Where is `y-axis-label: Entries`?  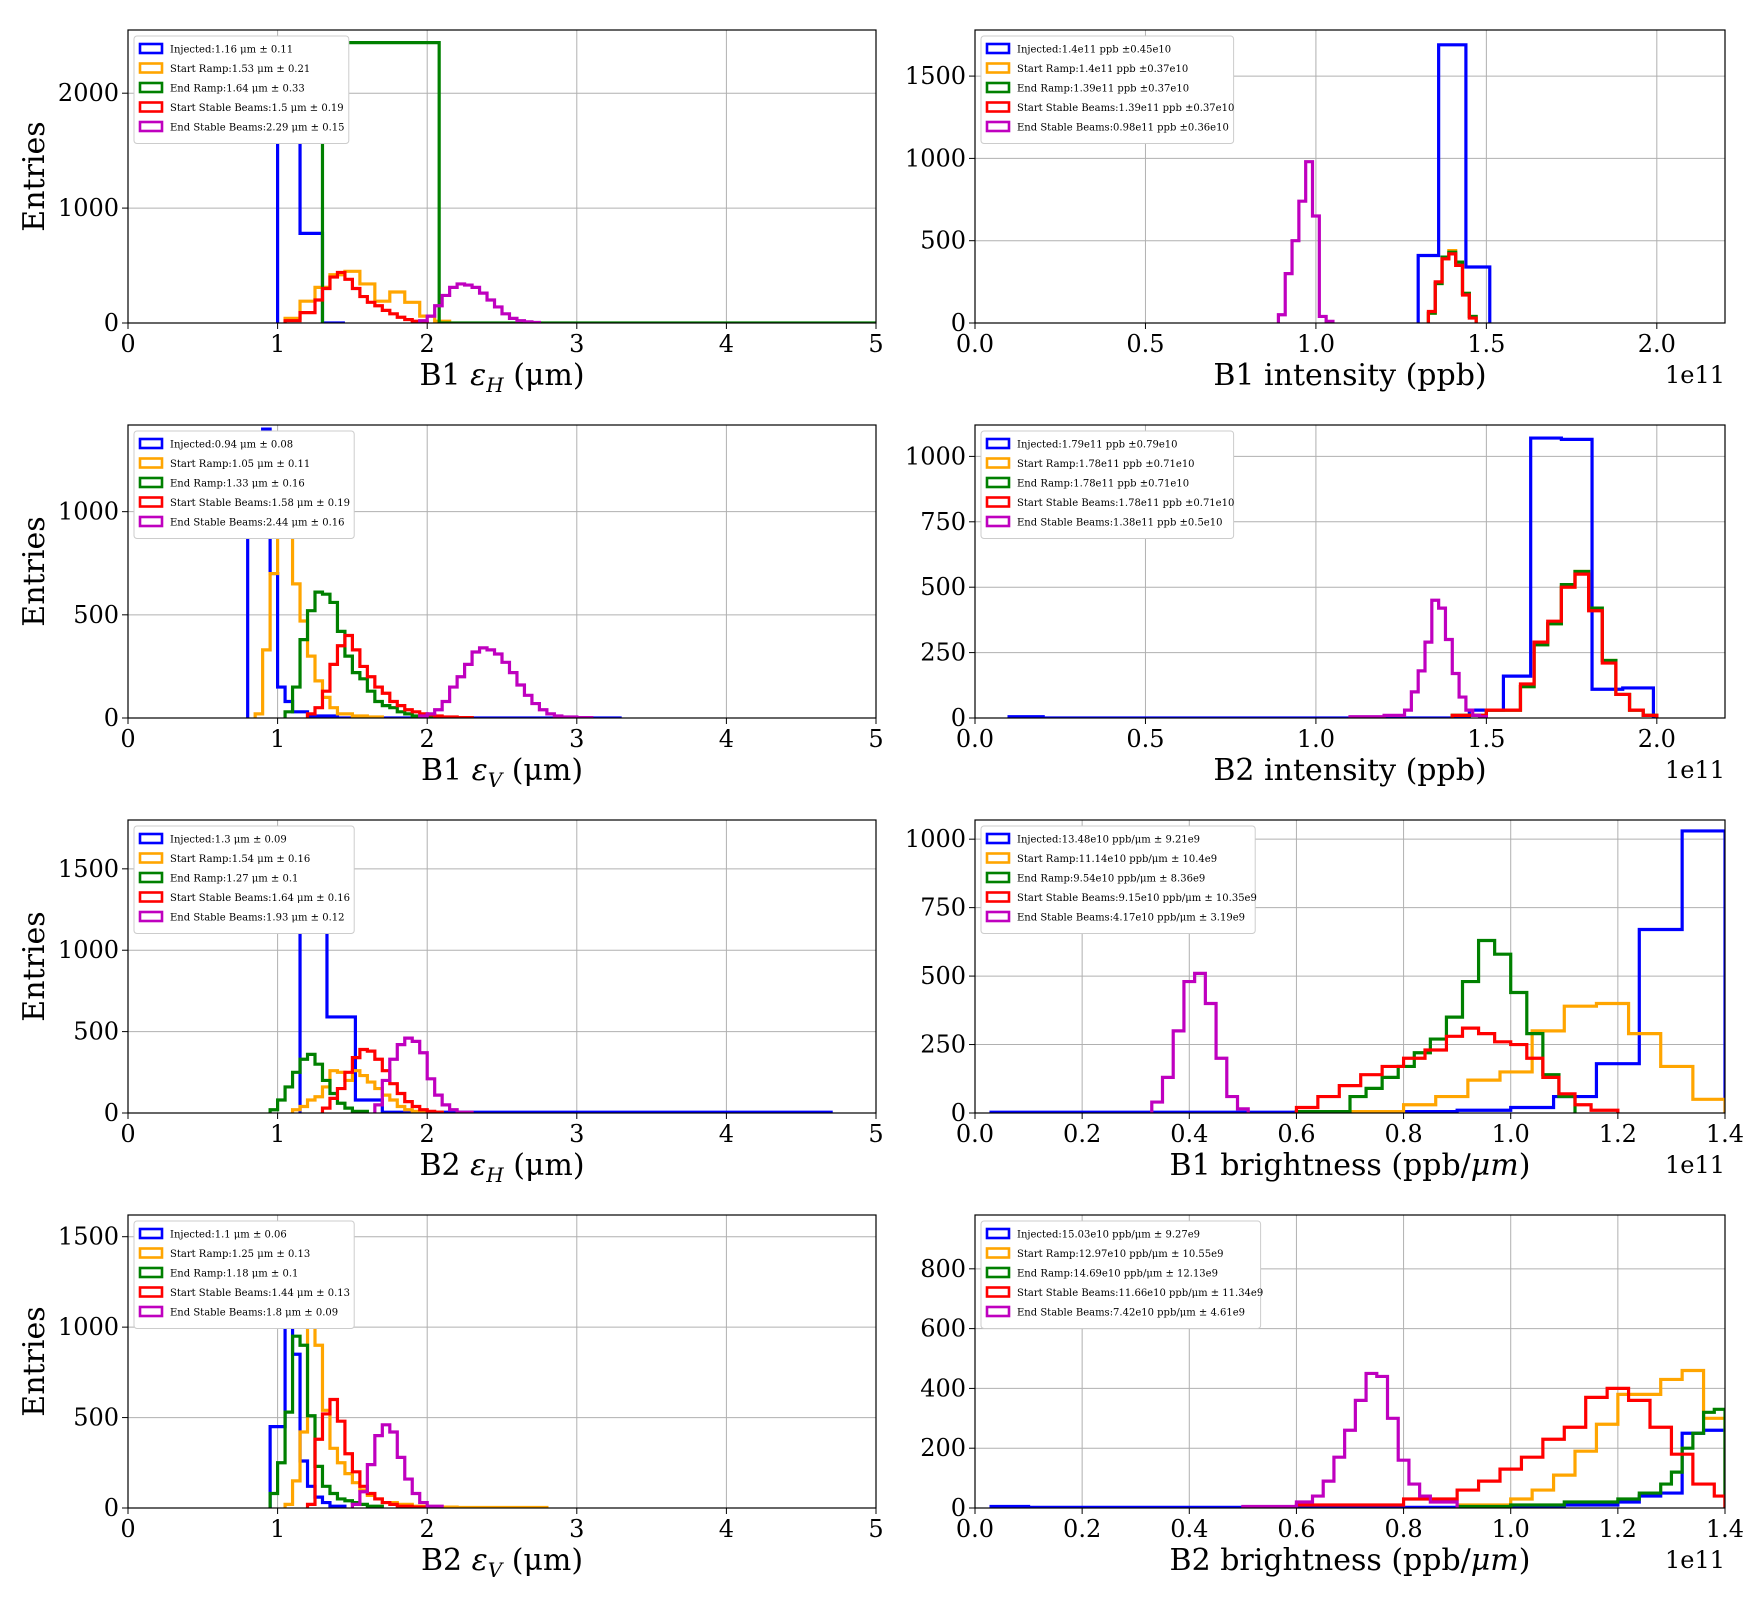
y-axis-label: Entries is located at coordinates (34, 966).